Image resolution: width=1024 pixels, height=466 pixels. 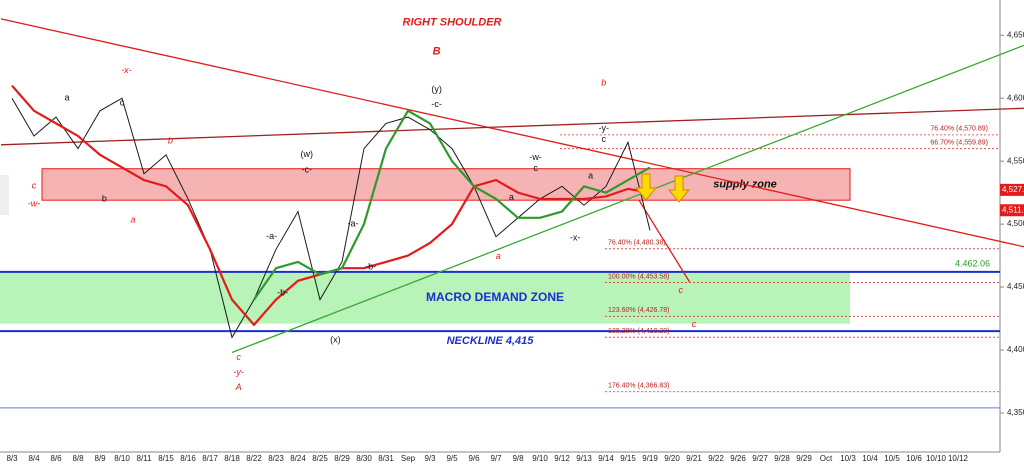 I want to click on fib-label: 76.40% (4,480.38), so click(x=637, y=243).